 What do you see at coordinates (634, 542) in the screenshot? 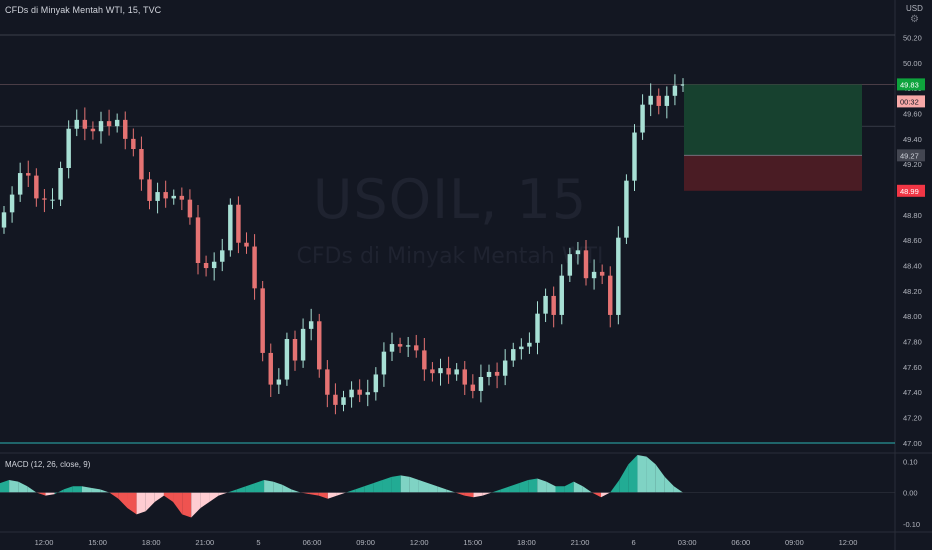
I see `x-tick-label: 6` at bounding box center [634, 542].